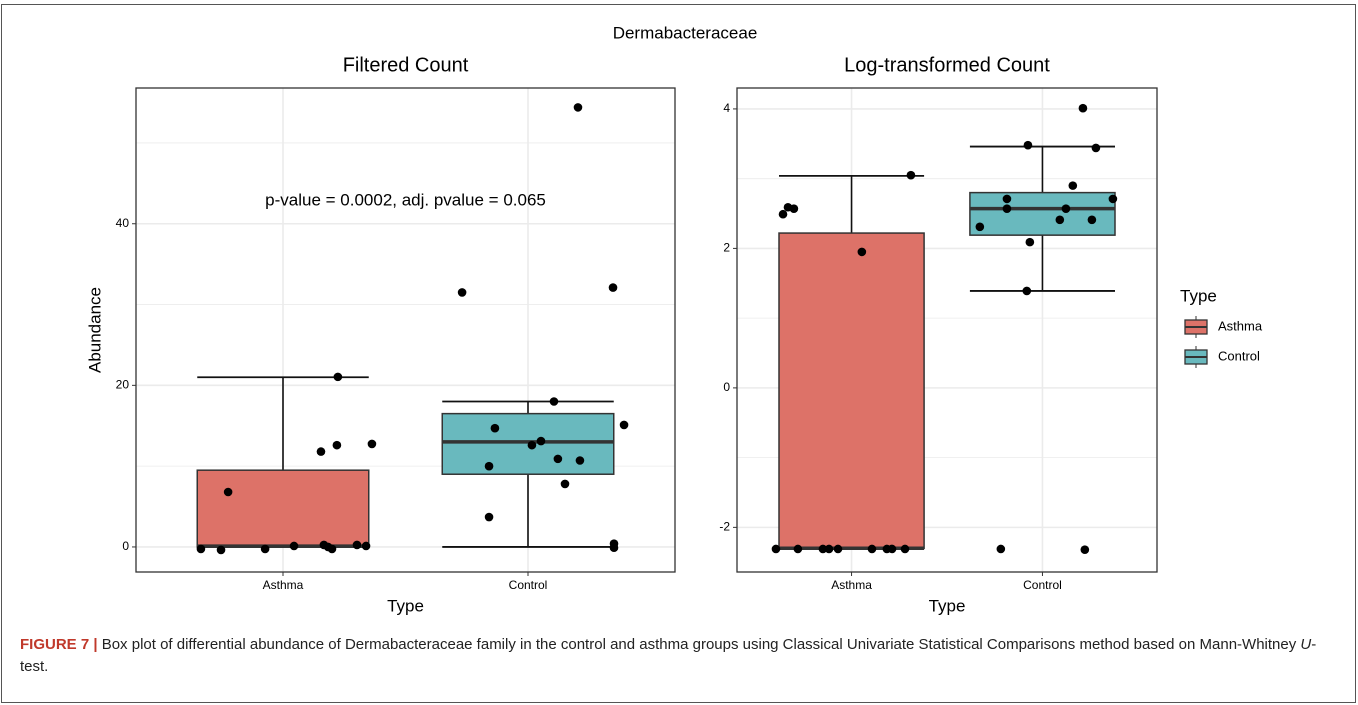 Image resolution: width=1358 pixels, height=705 pixels. I want to click on caption-label: FIGURE 7 |, so click(59, 644).